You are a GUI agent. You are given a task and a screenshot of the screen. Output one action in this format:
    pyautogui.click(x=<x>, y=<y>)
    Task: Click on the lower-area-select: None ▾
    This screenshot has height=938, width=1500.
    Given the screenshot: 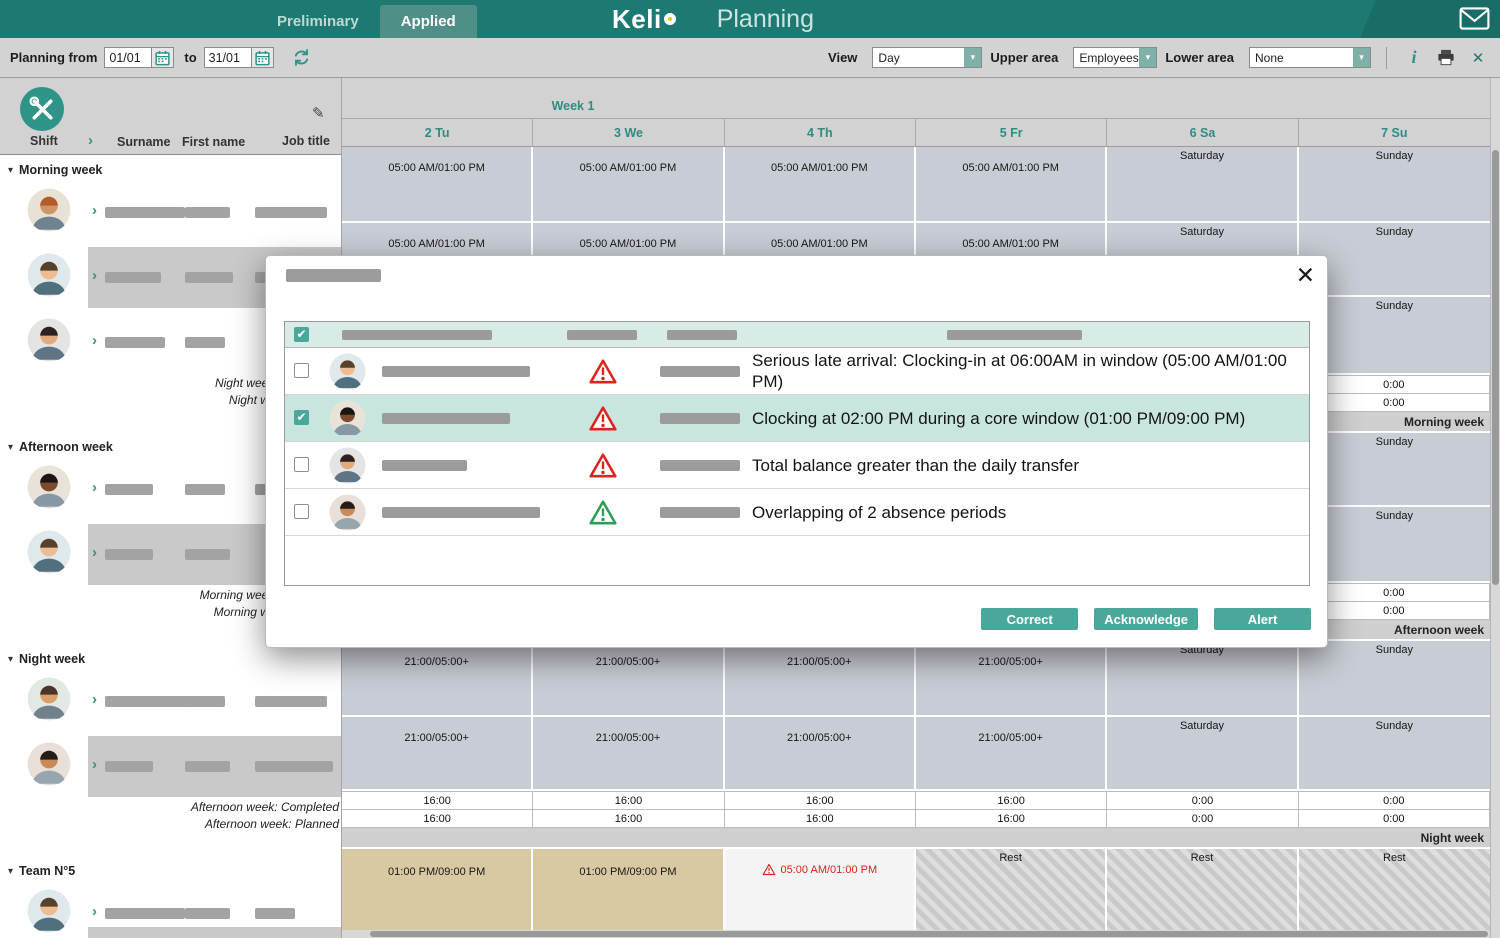 What is the action you would take?
    pyautogui.click(x=1310, y=57)
    